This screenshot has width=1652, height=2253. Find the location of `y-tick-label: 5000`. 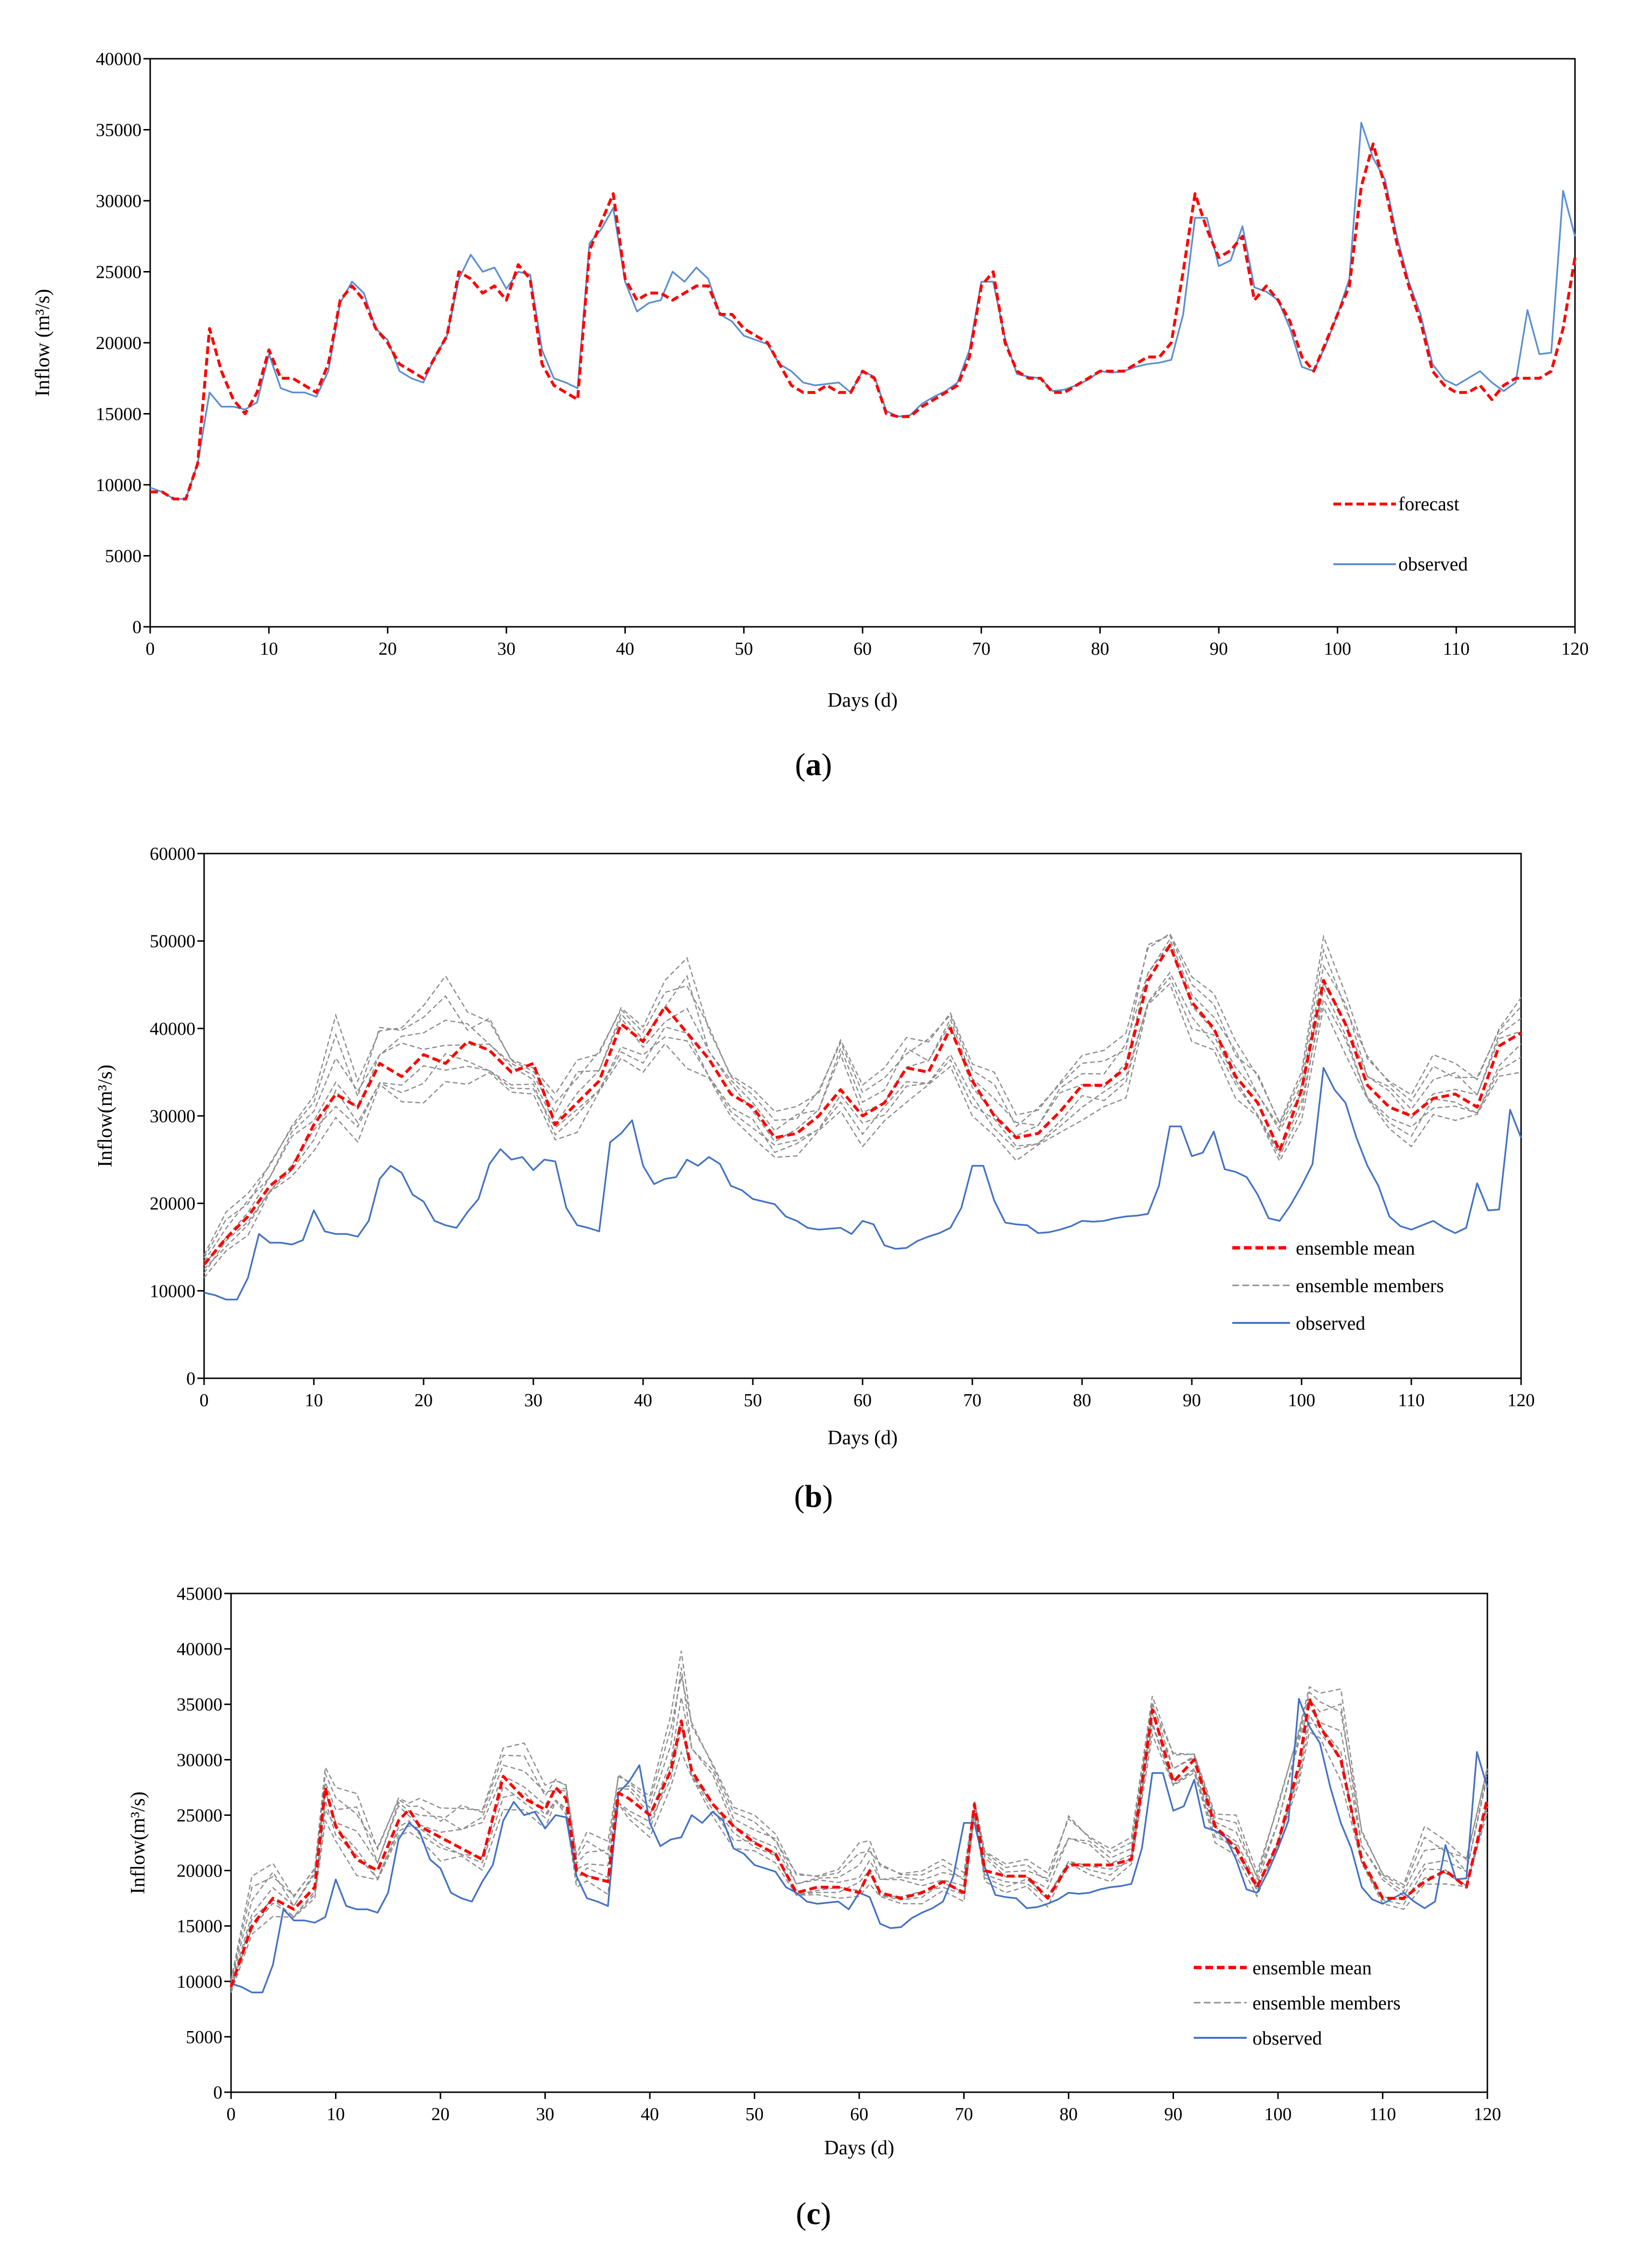

y-tick-label: 5000 is located at coordinates (123, 556).